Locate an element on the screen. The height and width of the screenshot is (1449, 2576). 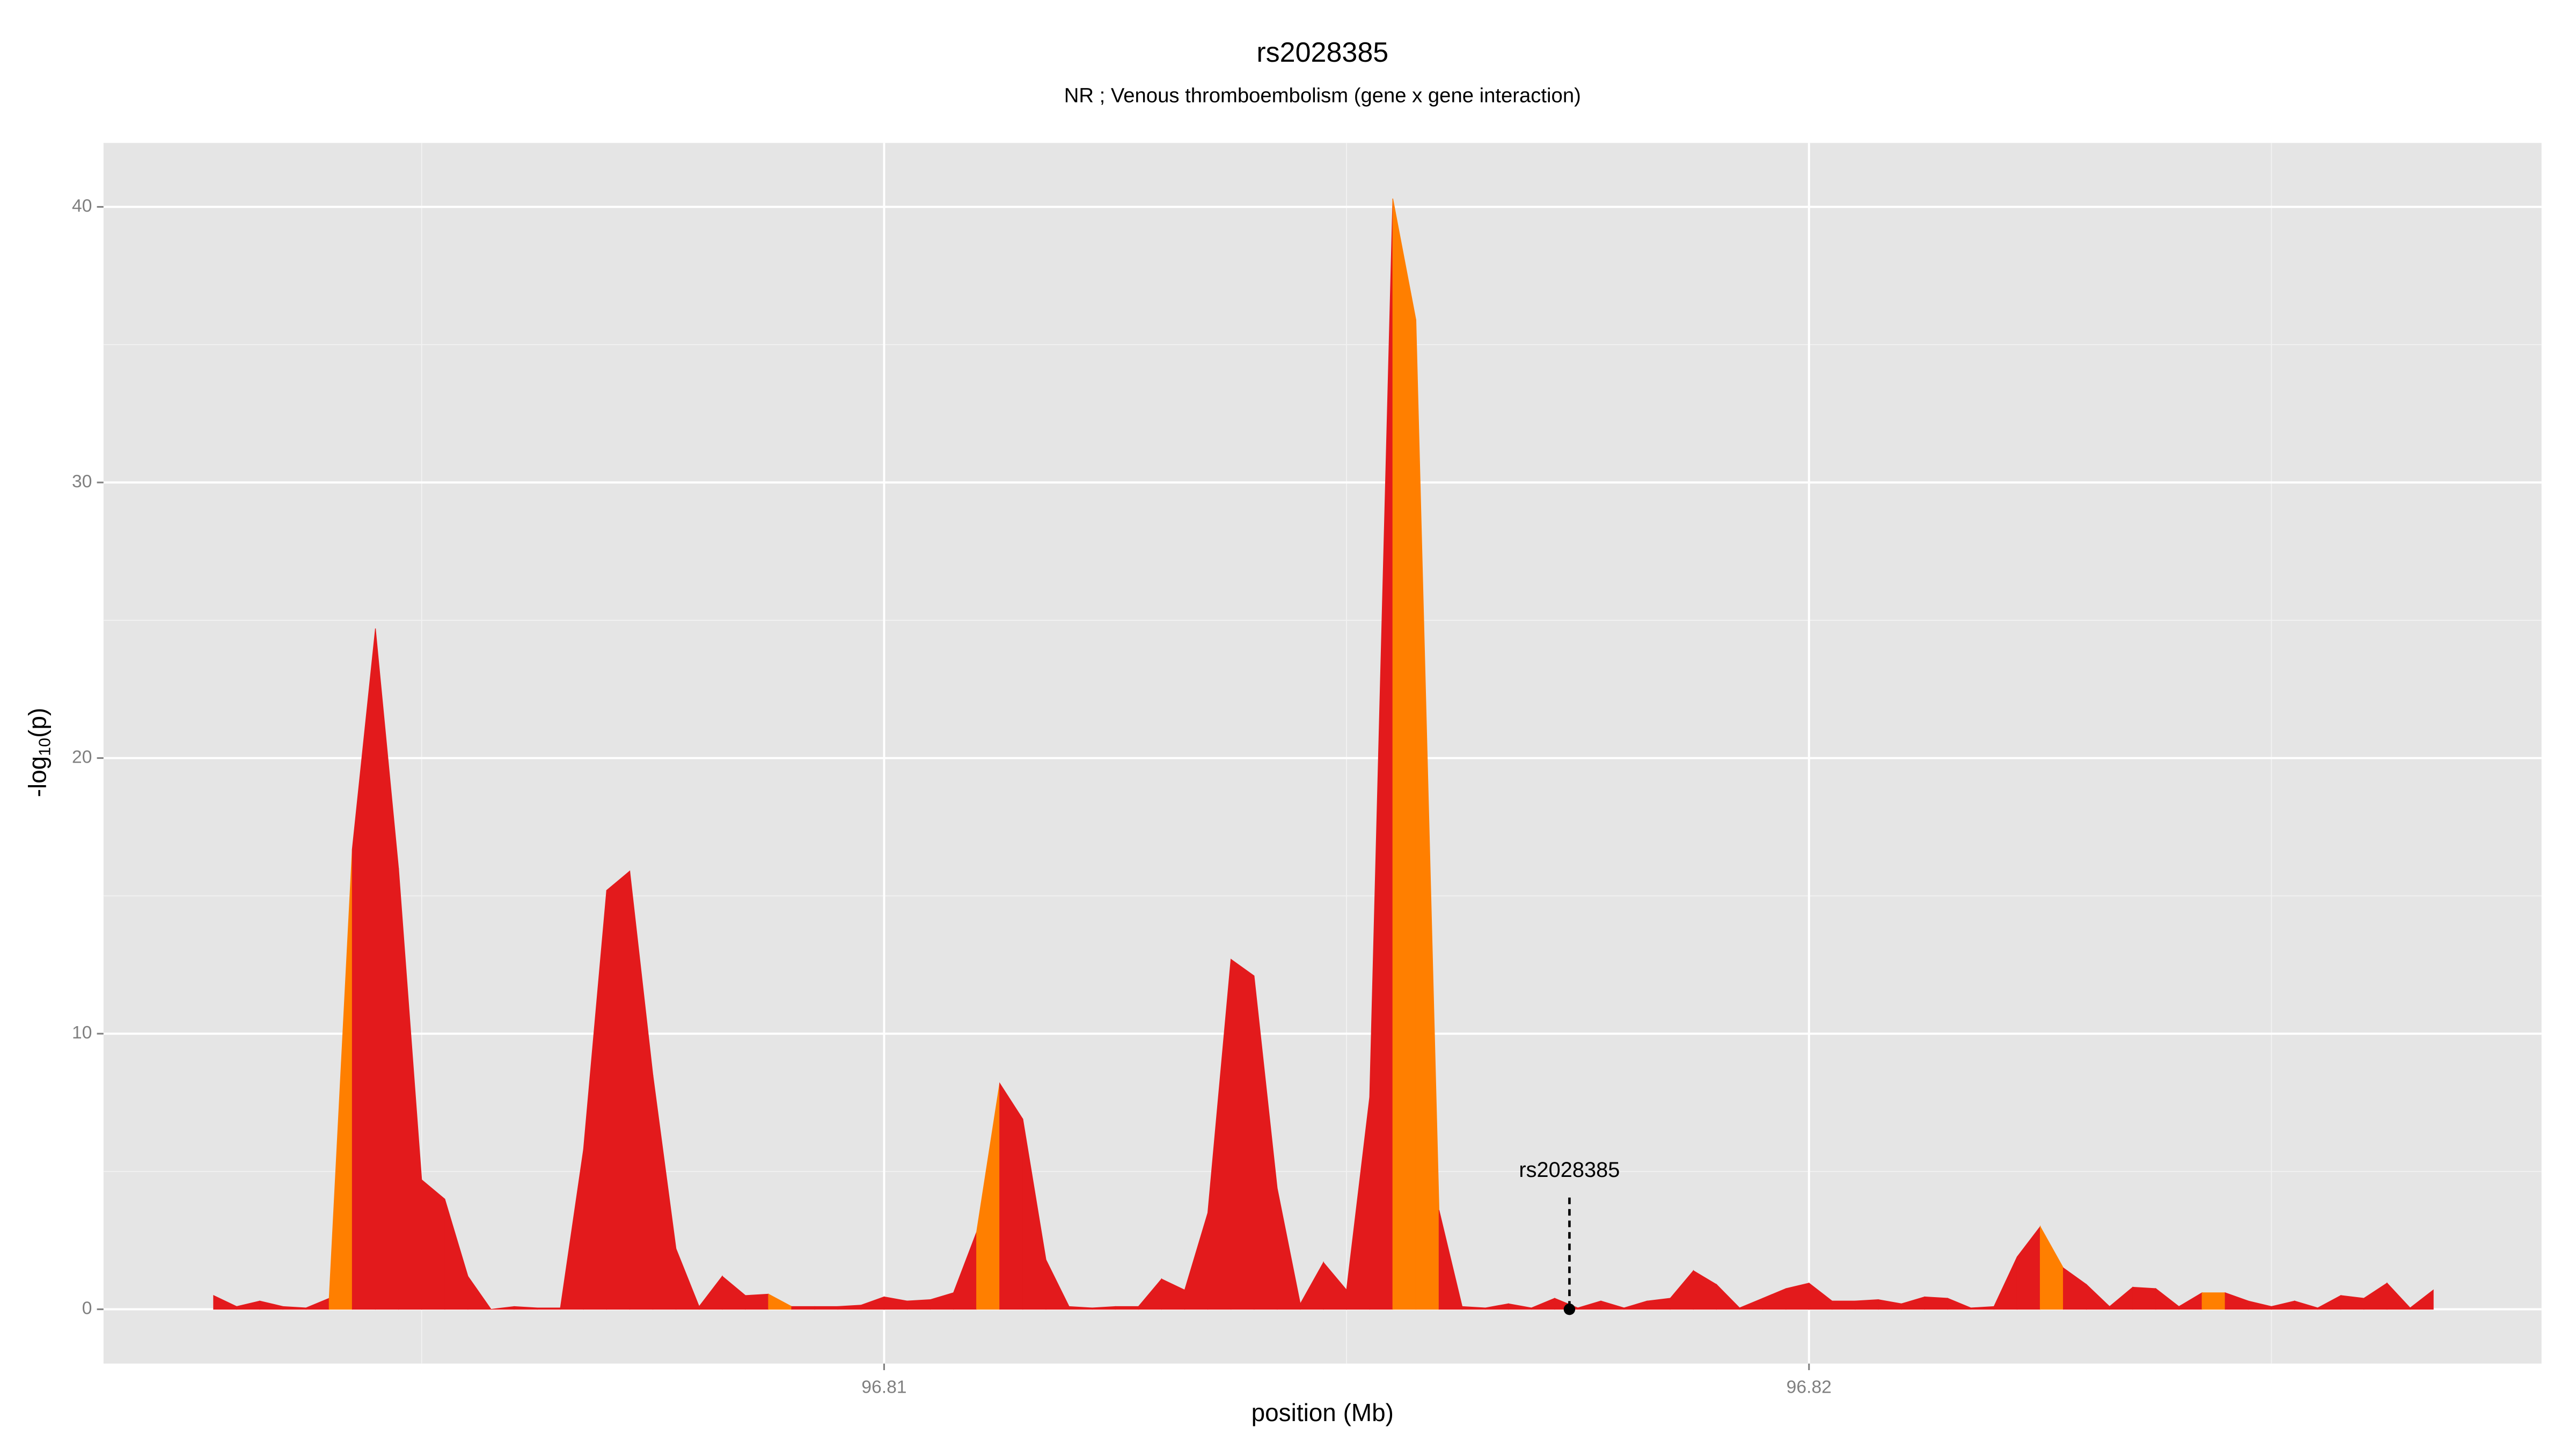
y-tick-label: 0 is located at coordinates (87, 1309).